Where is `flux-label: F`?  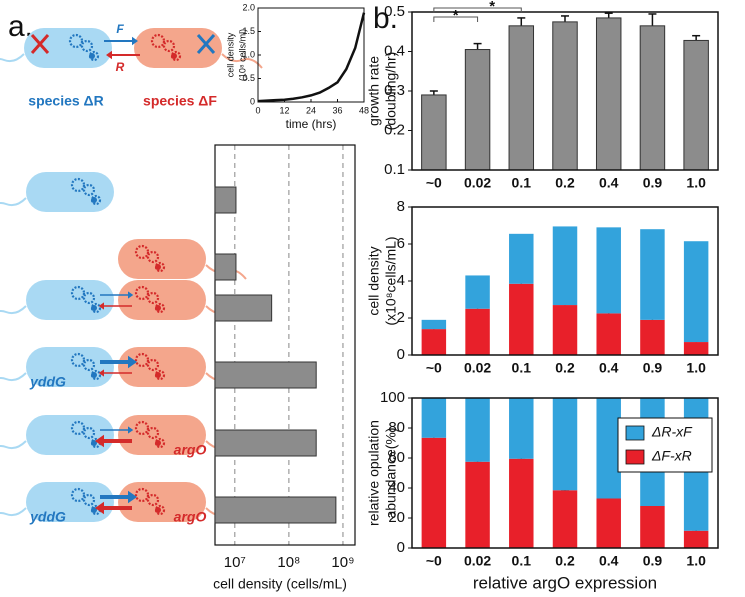
flux-label: F is located at coordinates (120, 29).